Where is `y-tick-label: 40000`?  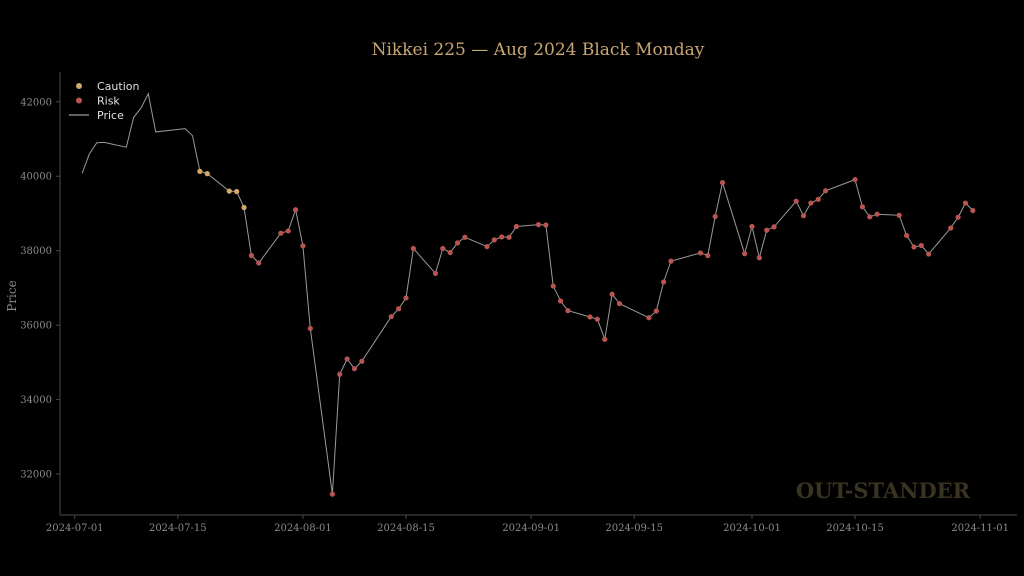
y-tick-label: 40000 is located at coordinates (36, 177).